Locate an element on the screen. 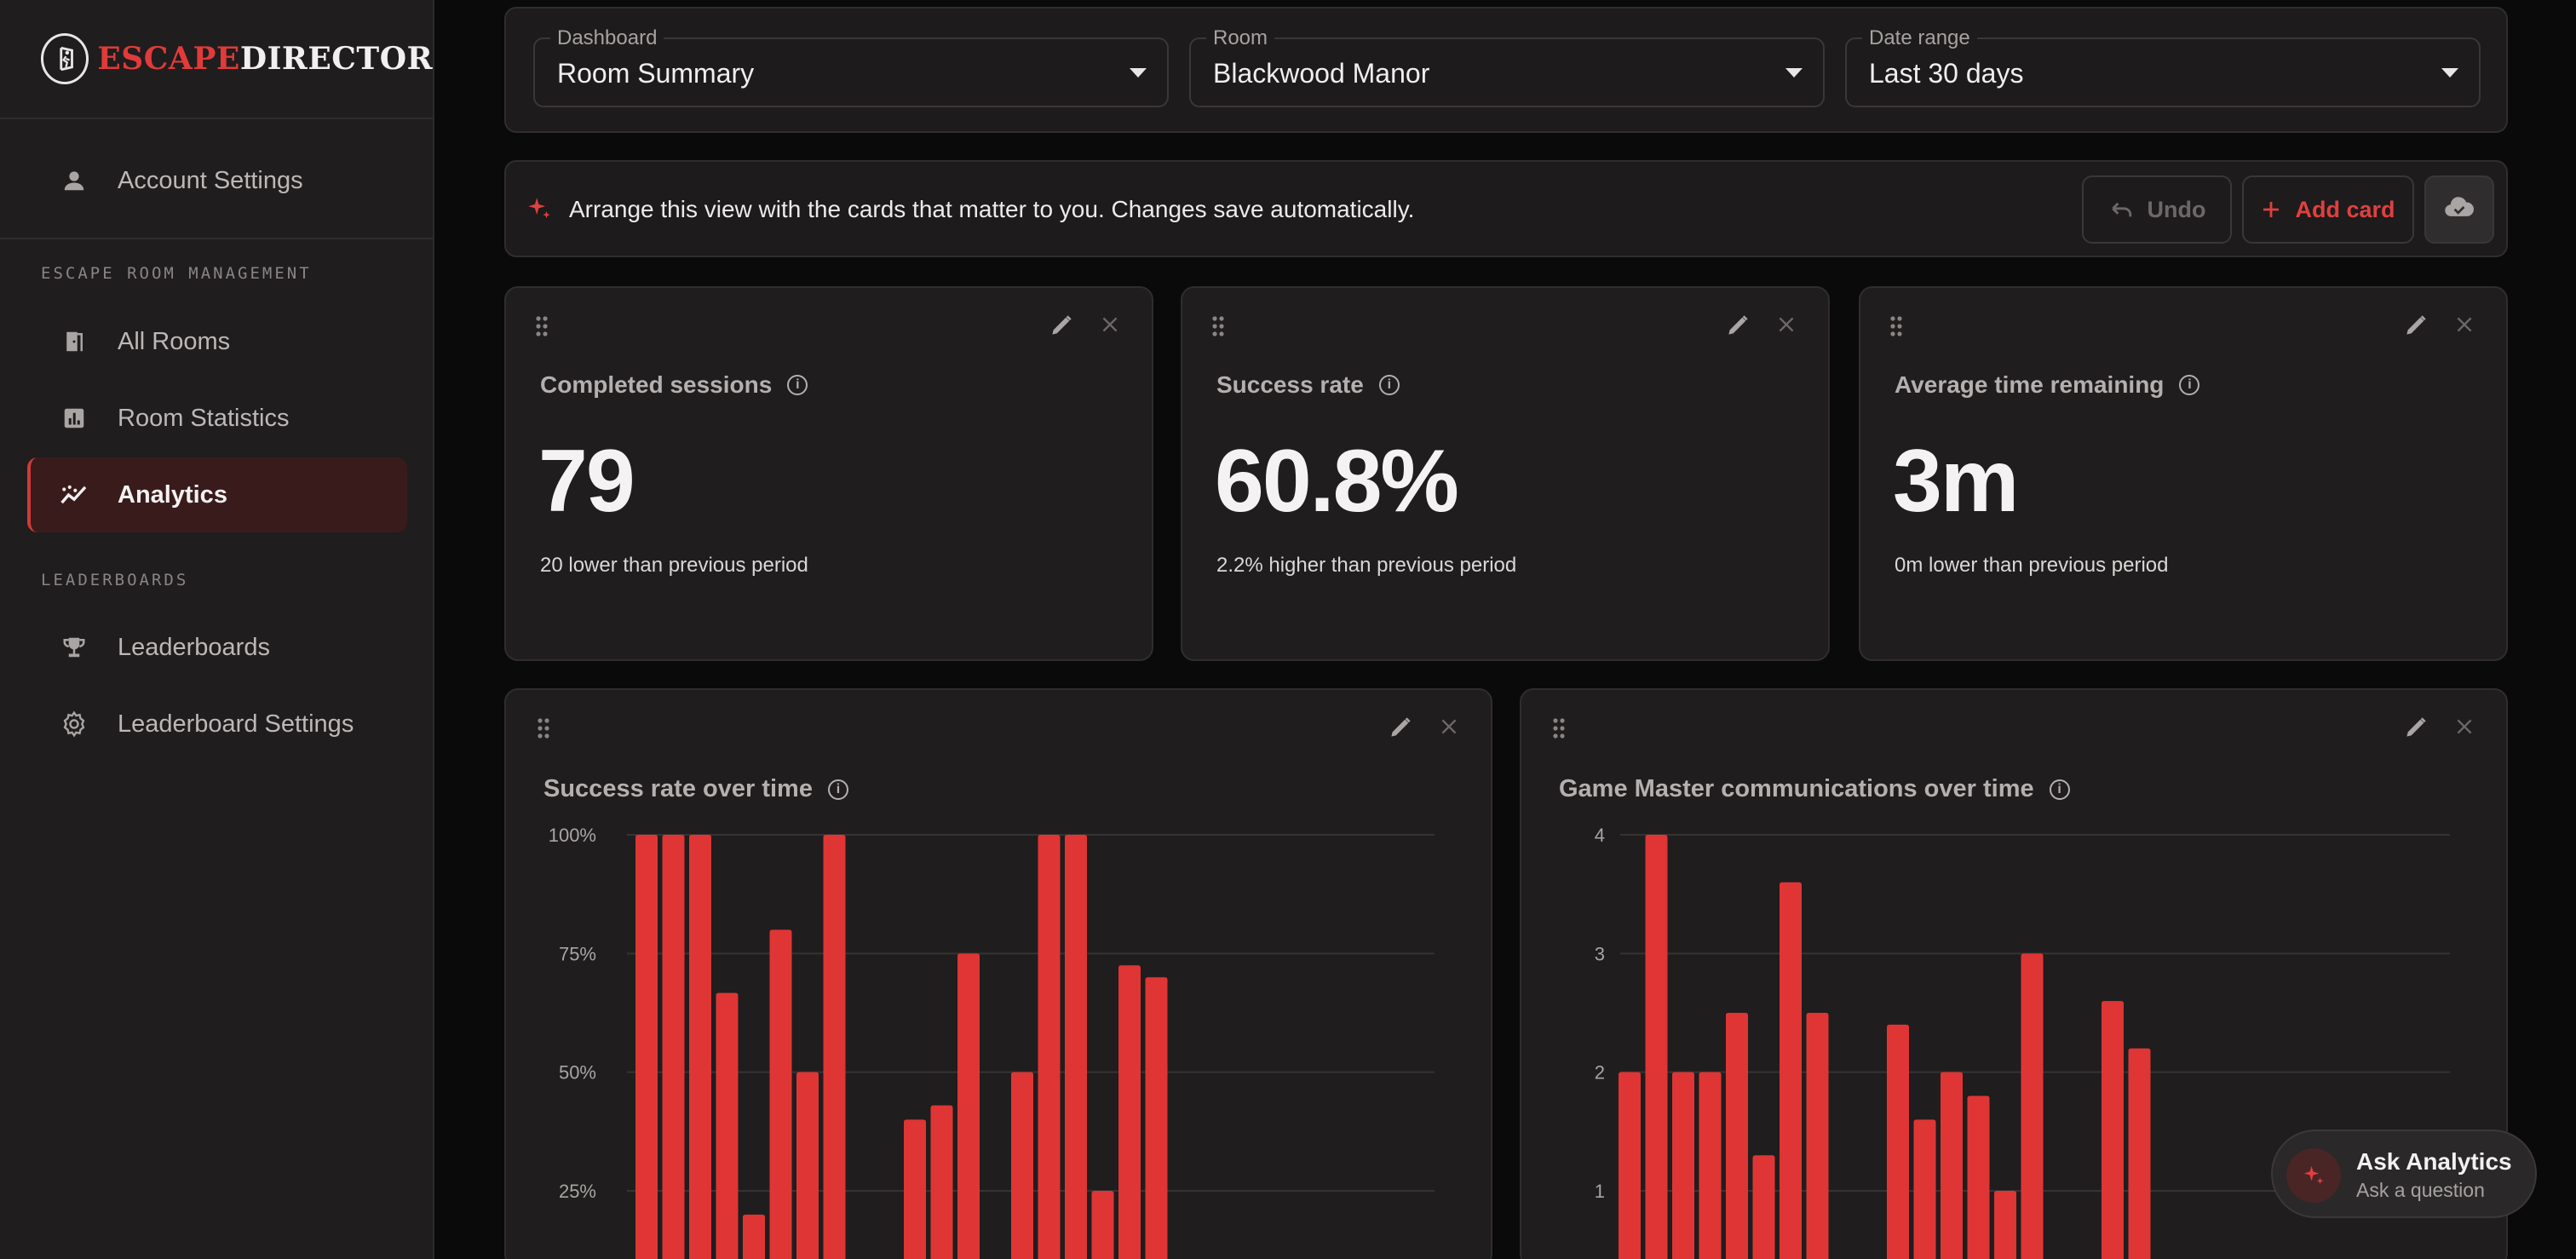  sidebar-item-leaderboard-settings: Leaderboard Settings is located at coordinates (217, 724).